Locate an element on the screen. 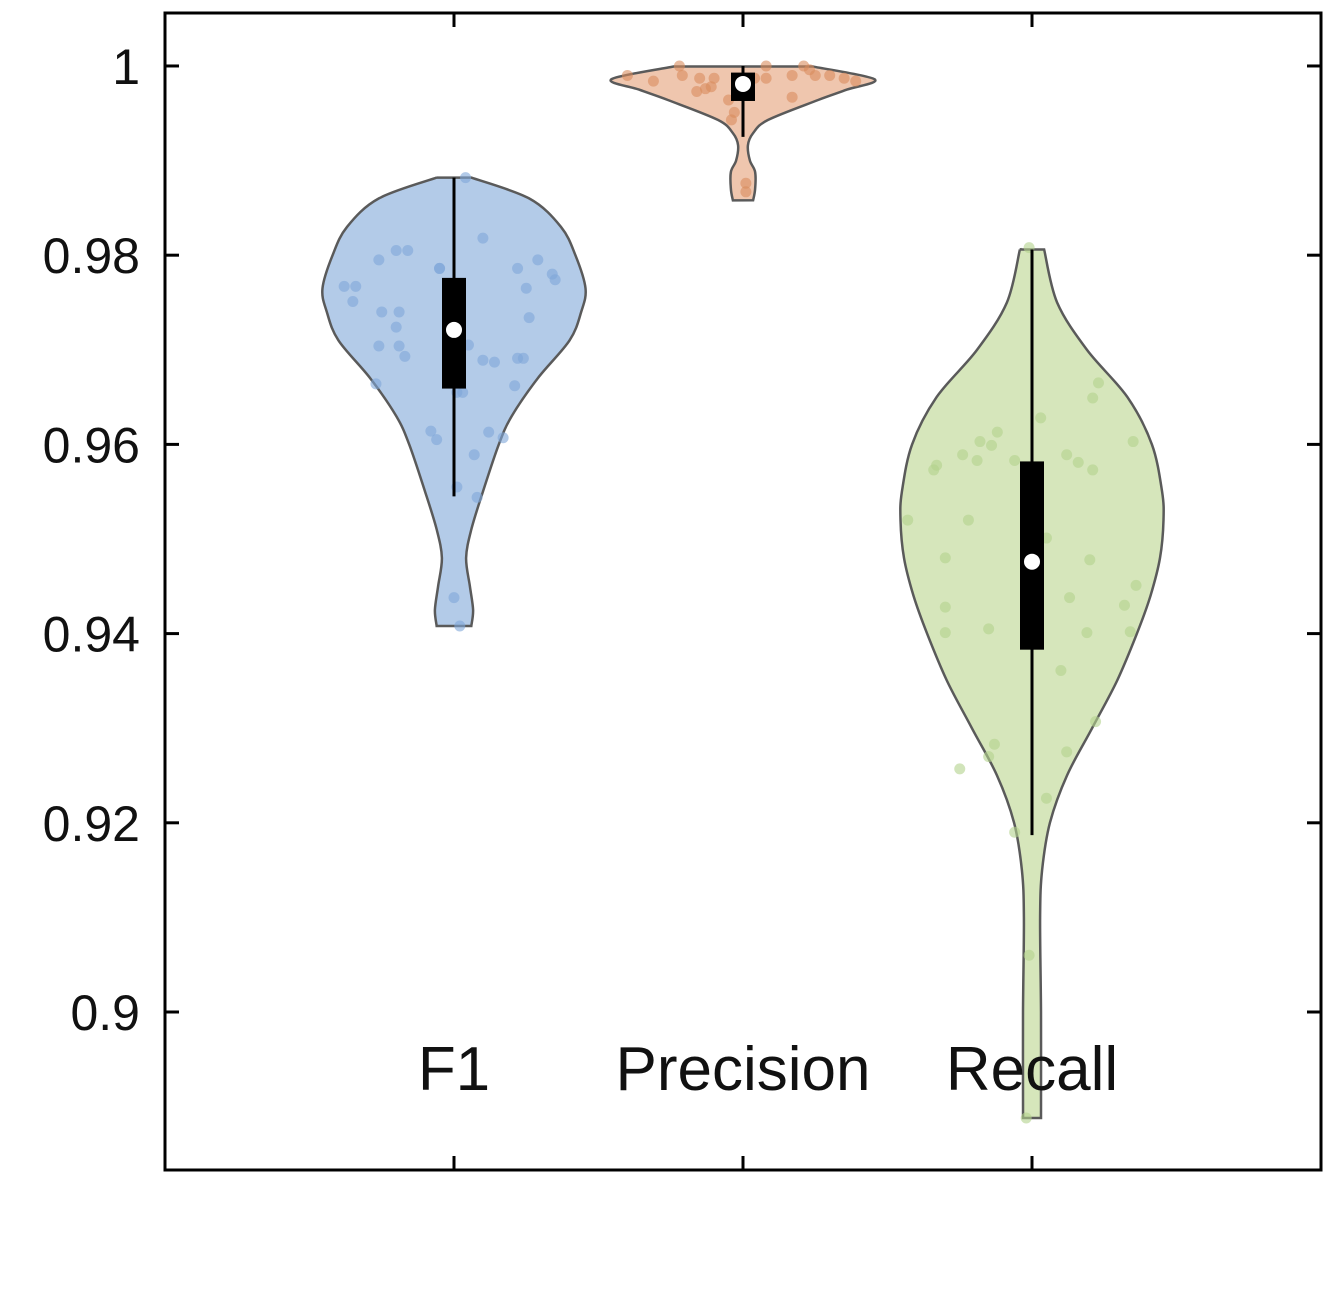 The image size is (1328, 1302). x-tick-label: Recall is located at coordinates (1032, 1069).